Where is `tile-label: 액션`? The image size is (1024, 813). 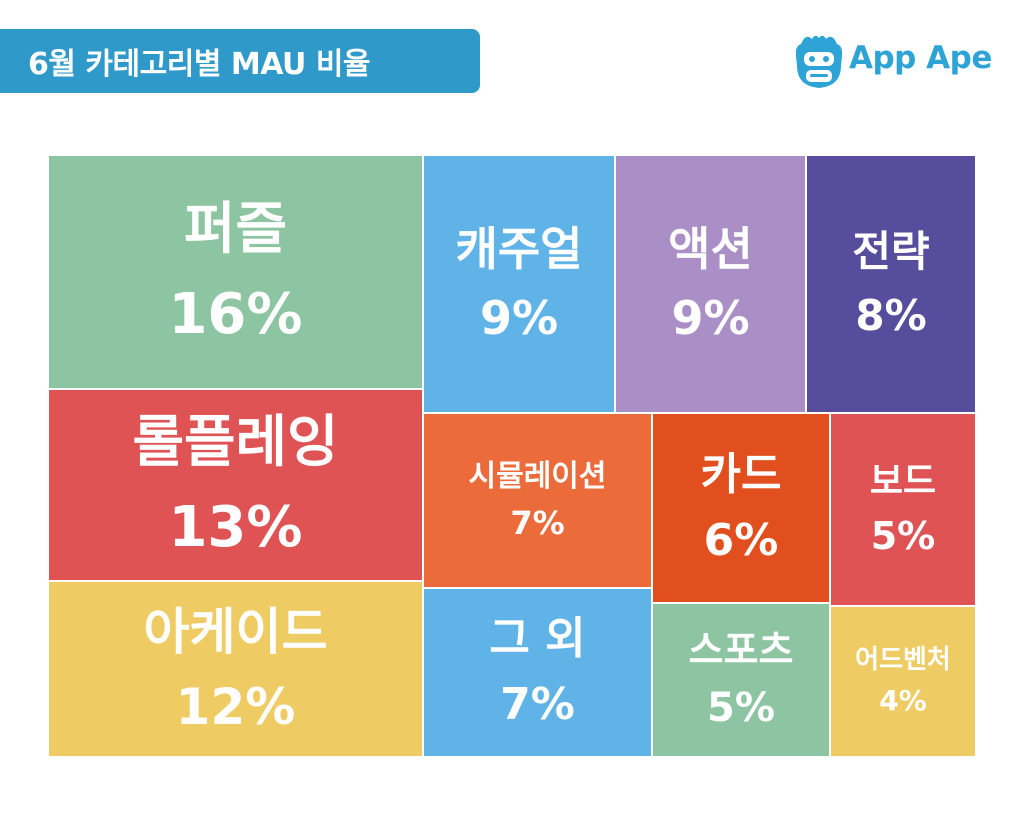
tile-label: 액션 is located at coordinates (710, 248).